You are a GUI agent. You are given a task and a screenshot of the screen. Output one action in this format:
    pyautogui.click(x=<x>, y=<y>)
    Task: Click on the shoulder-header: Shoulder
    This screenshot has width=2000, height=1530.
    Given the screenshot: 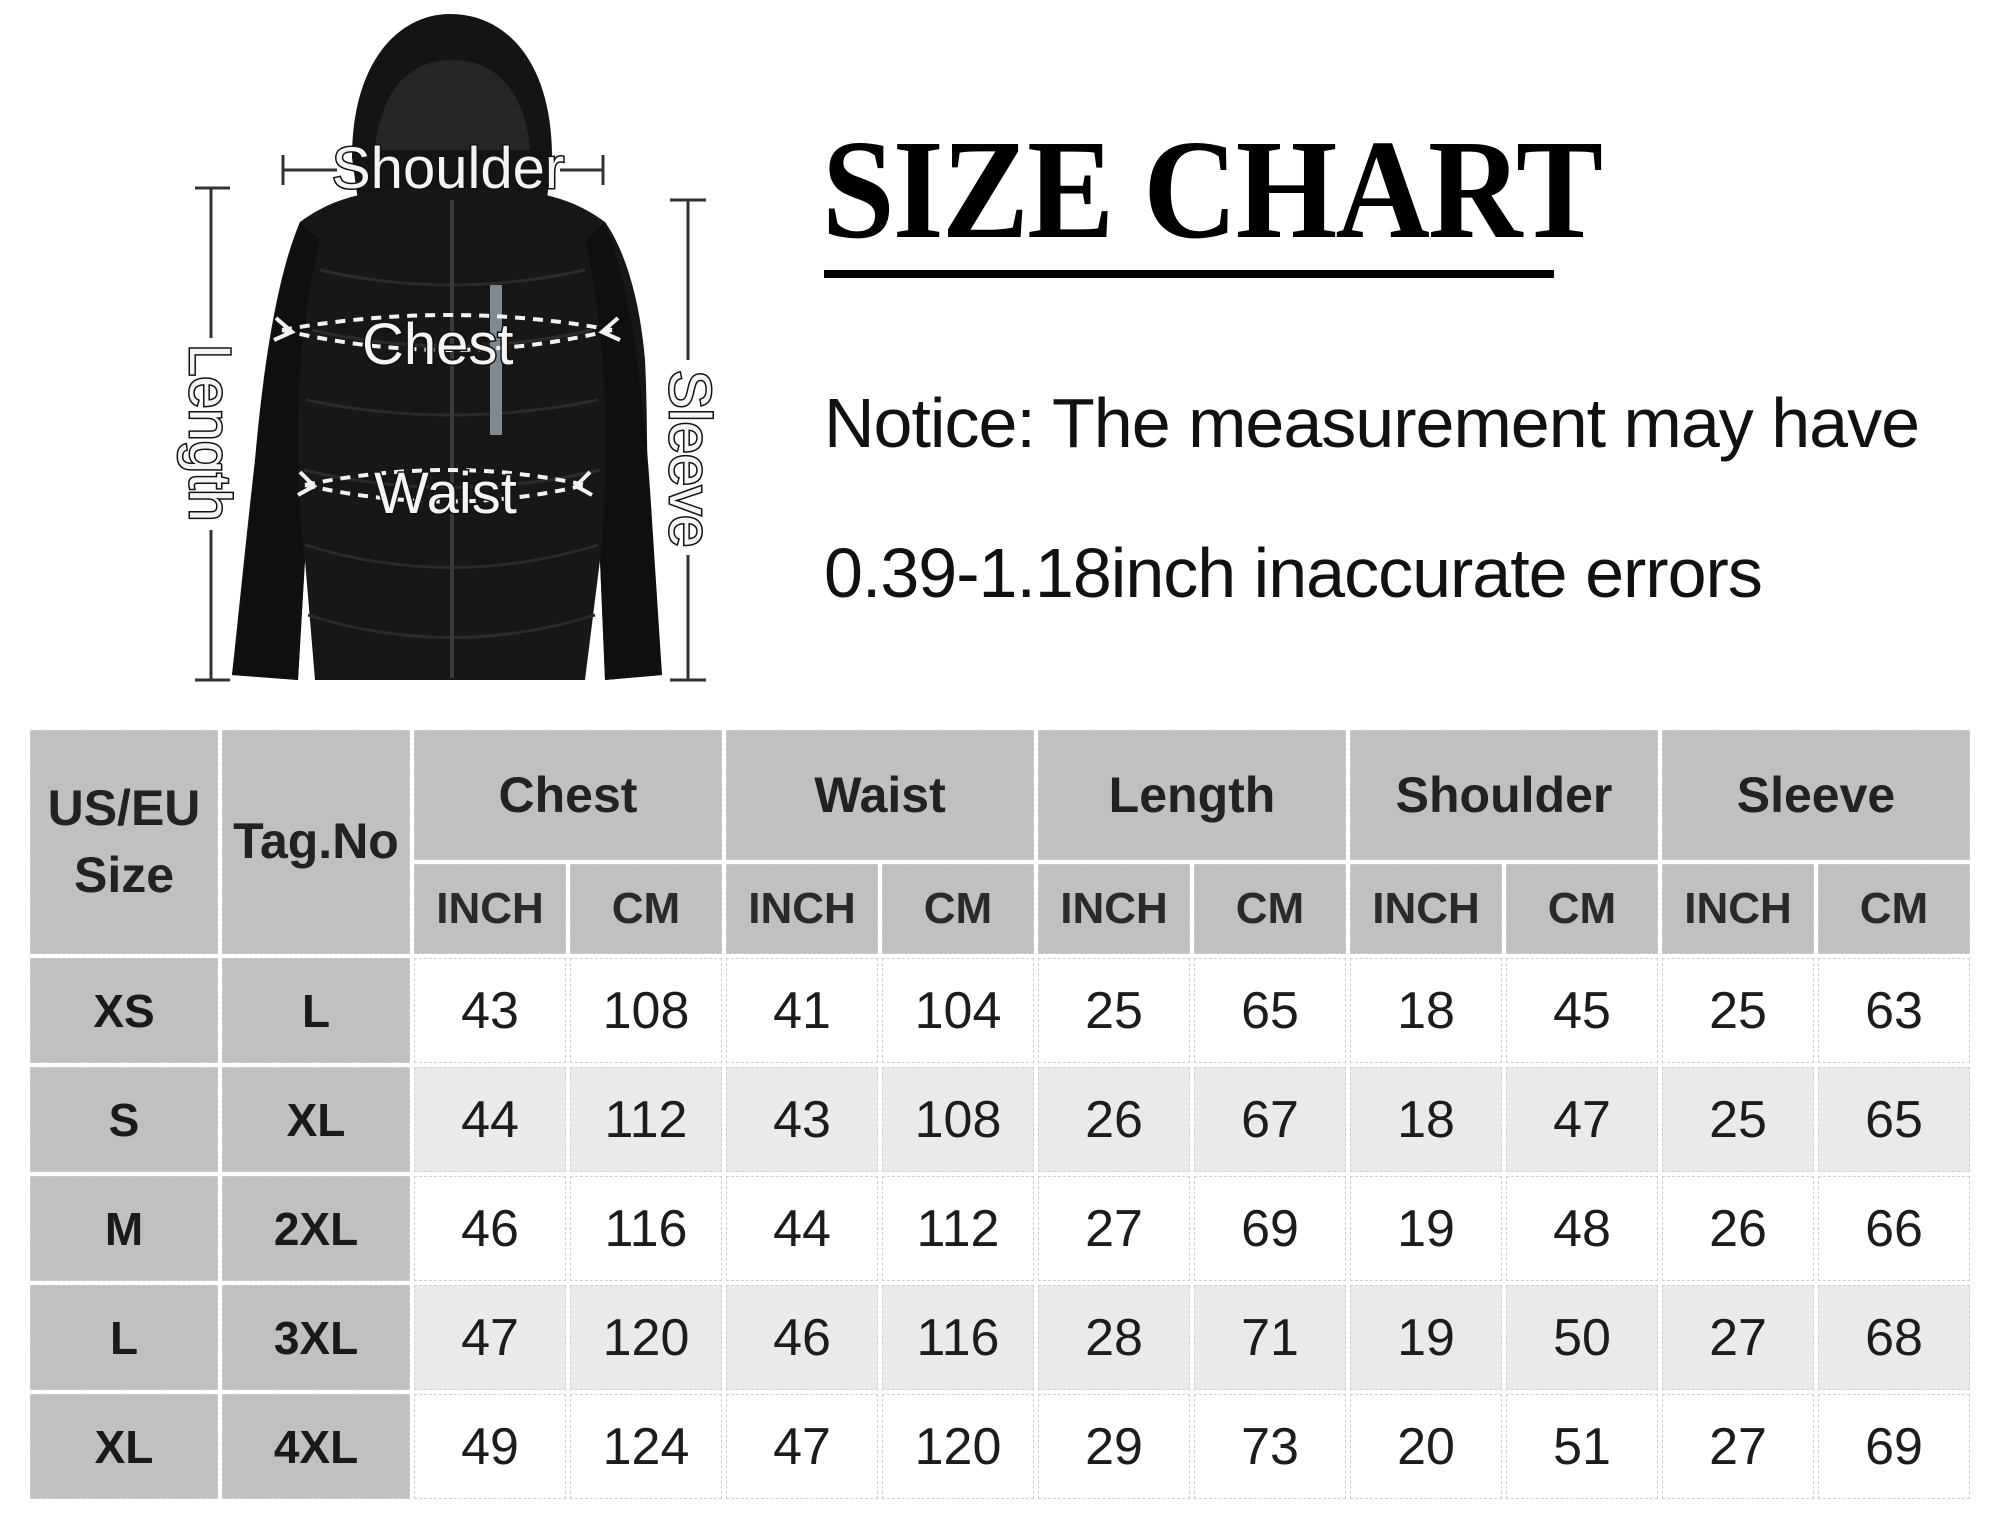 What is the action you would take?
    pyautogui.click(x=1504, y=795)
    